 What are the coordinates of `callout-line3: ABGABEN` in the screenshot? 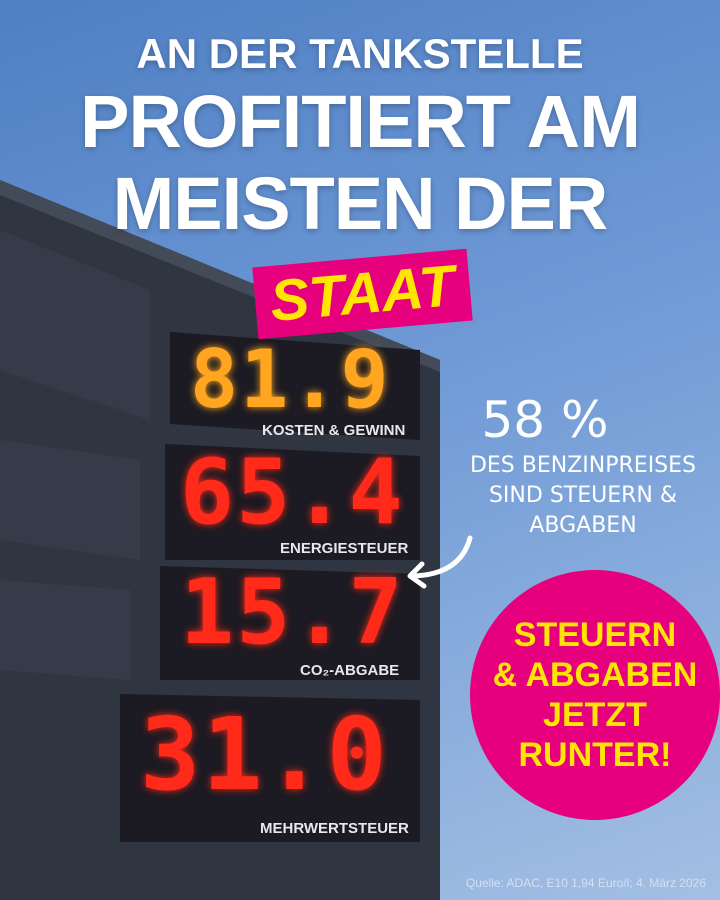 It's located at (583, 525).